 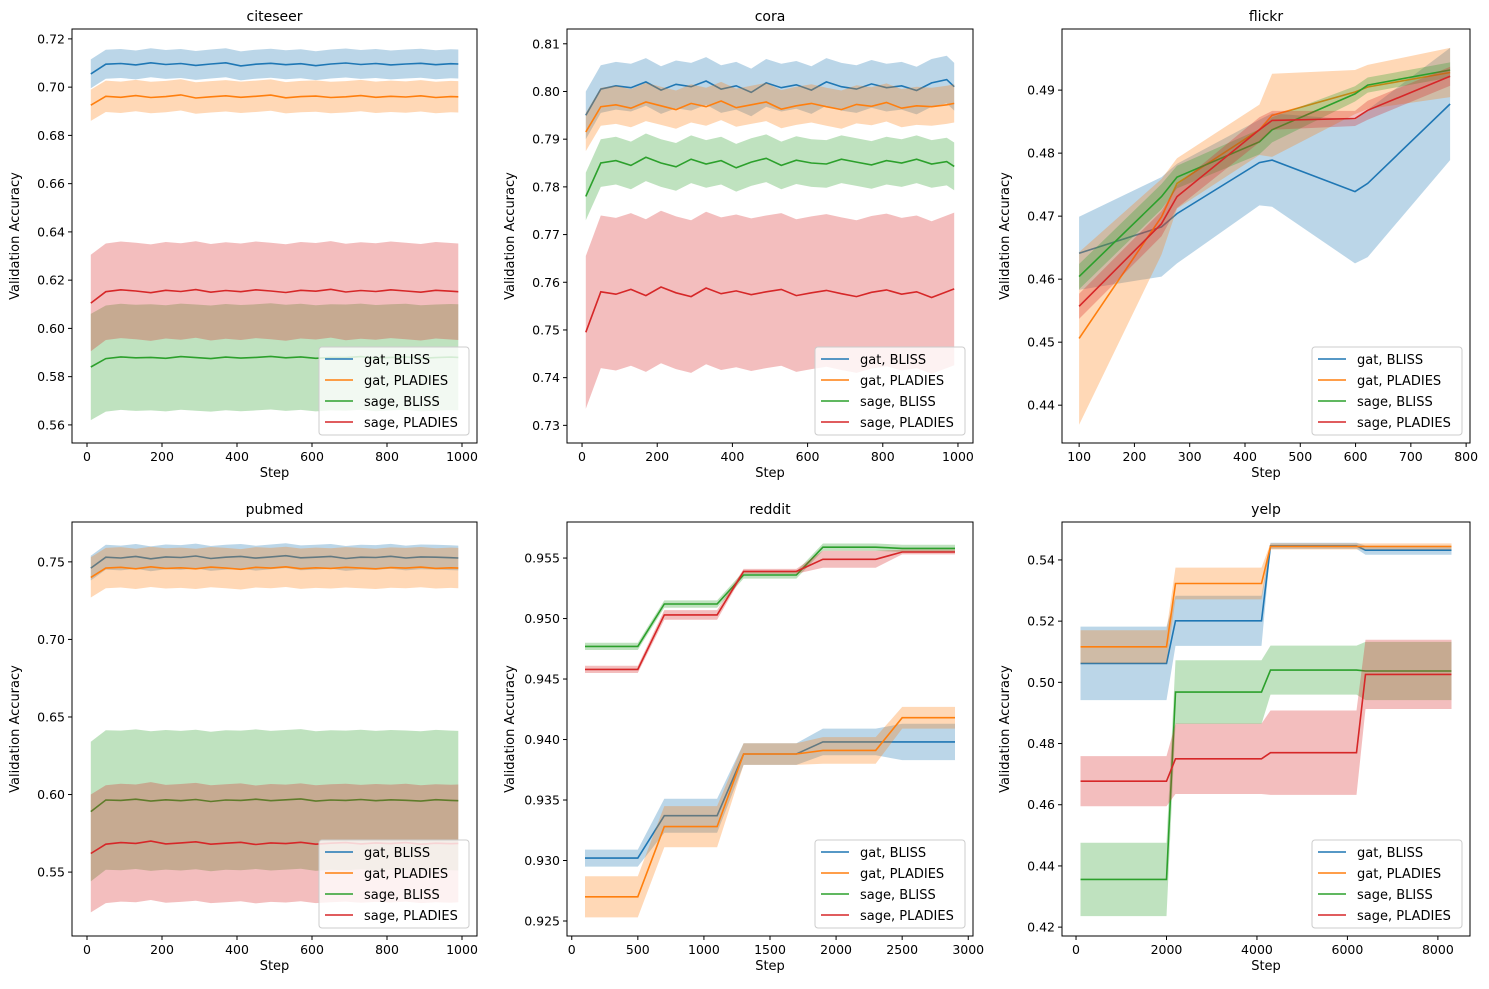 What do you see at coordinates (312, 949) in the screenshot?
I see `x-tick-label: 600` at bounding box center [312, 949].